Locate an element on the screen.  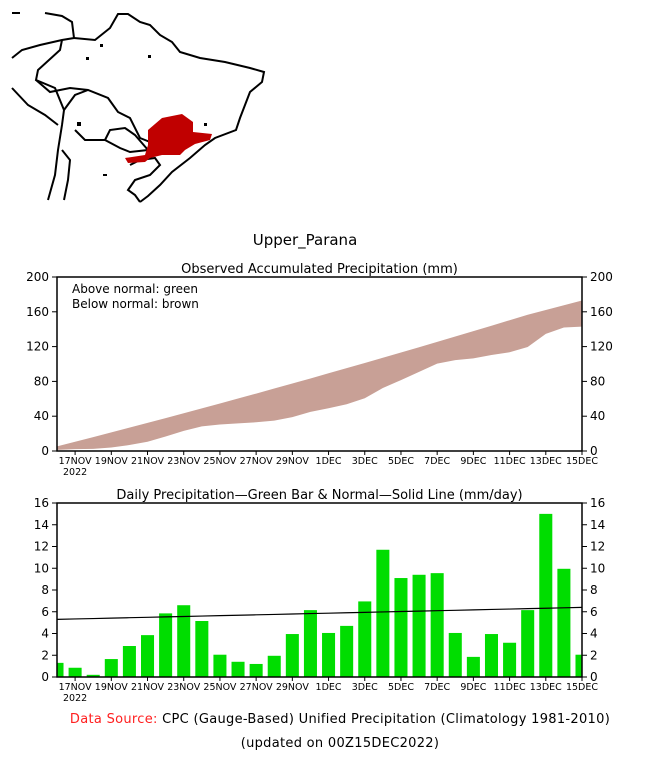
y-tick-label-right: 40 is located at coordinates (597, 416).